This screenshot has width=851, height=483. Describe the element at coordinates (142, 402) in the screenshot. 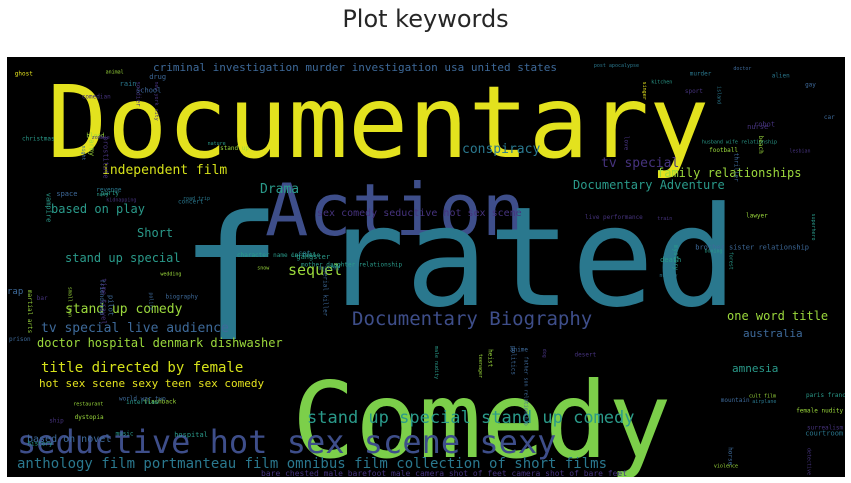

I see `cloud-word: interview` at that location.